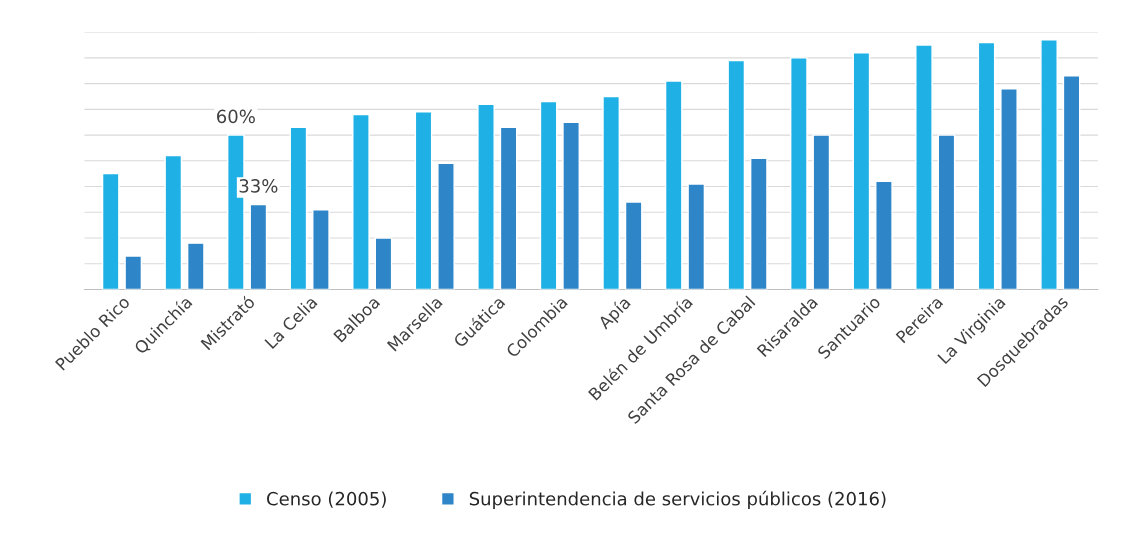 This screenshot has height=536, width=1126. Describe the element at coordinates (258, 186) in the screenshot. I see `data-label: 33%` at that location.